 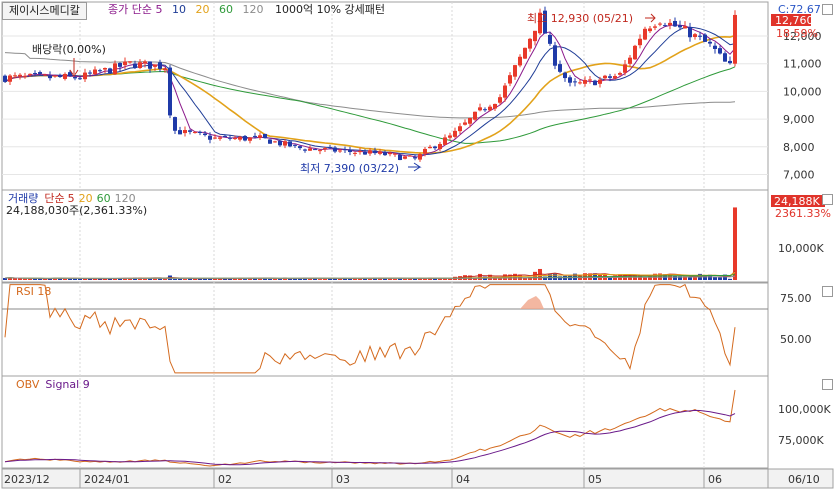 I want to click on price-ytick: 11,000, so click(x=802, y=64).